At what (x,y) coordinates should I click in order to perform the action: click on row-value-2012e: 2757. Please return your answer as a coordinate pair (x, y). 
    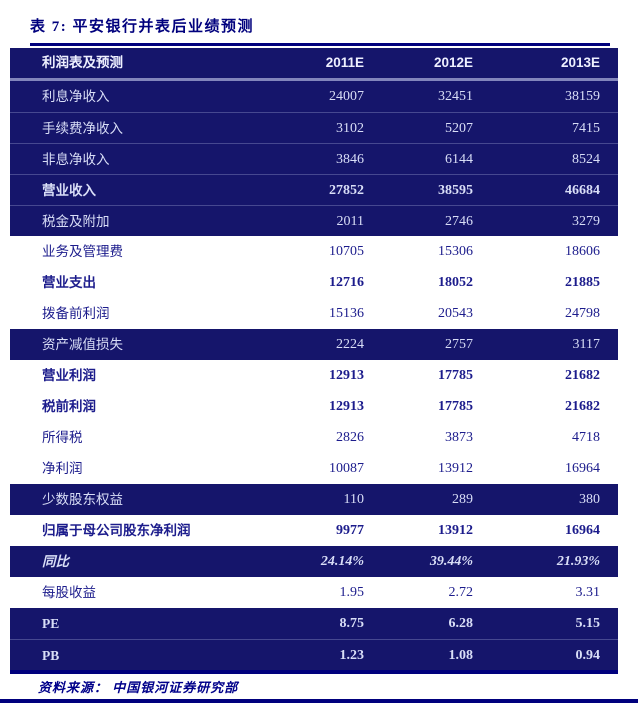
    Looking at the image, I should click on (459, 344).